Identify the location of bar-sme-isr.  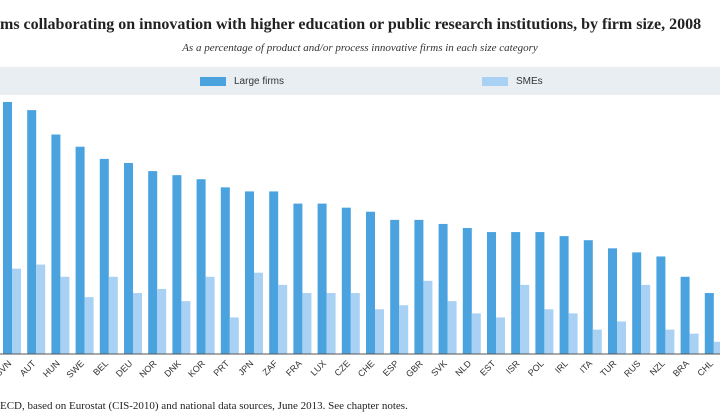
(525, 319).